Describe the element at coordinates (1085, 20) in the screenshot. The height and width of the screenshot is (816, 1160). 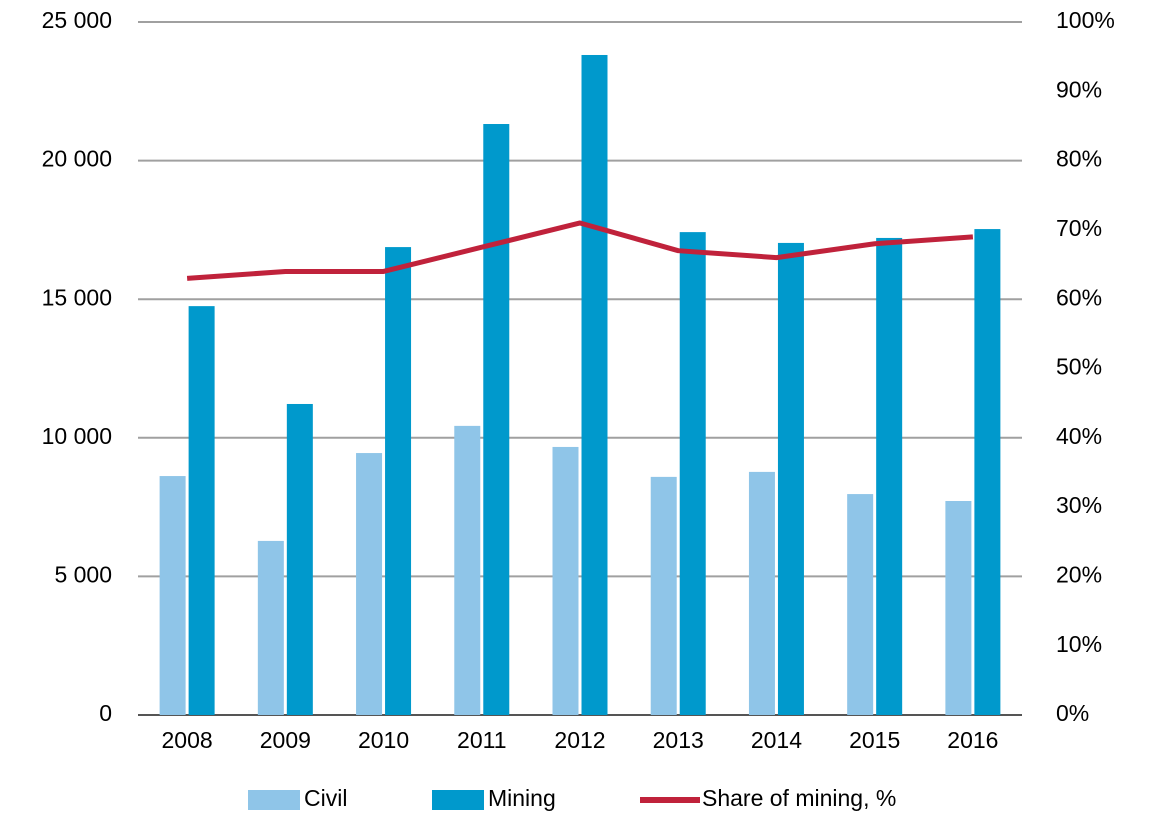
I see `y2-tick-label: 100%` at that location.